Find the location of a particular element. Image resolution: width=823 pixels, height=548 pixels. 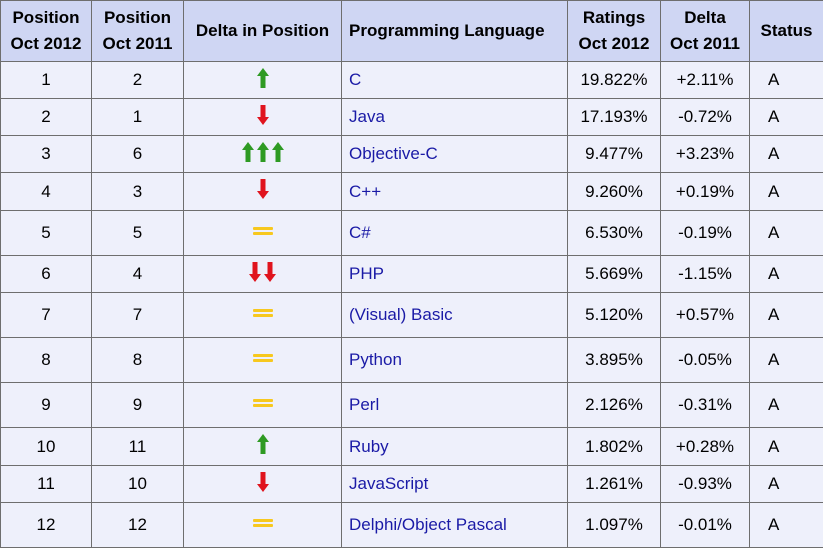

position-2012-cell: 5 is located at coordinates (46, 233).